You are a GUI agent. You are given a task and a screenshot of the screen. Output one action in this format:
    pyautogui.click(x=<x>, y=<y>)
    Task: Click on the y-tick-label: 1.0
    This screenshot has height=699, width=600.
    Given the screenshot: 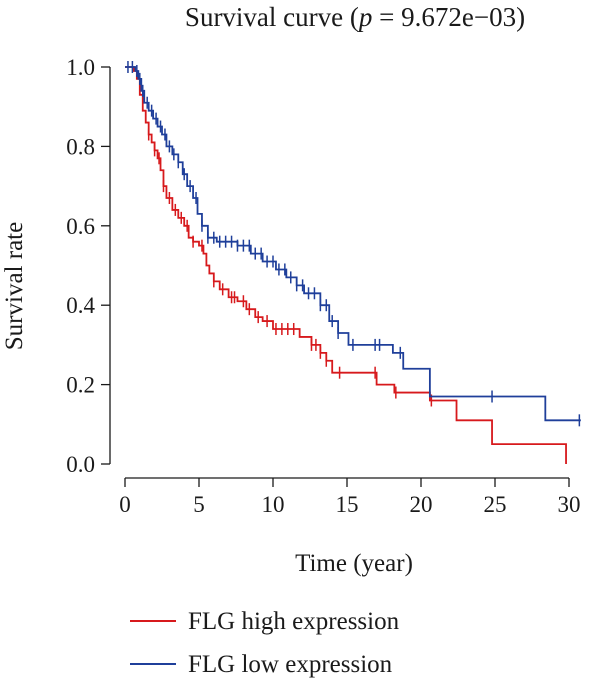 What is the action you would take?
    pyautogui.click(x=80, y=67)
    